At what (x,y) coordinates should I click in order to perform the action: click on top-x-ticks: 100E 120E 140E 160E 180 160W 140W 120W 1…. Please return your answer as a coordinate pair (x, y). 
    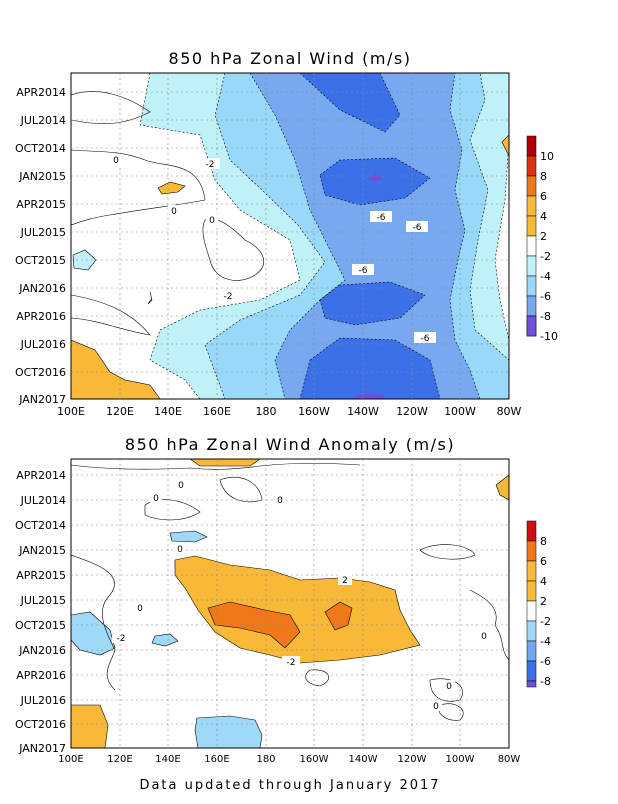
    Looking at the image, I should click on (289, 411).